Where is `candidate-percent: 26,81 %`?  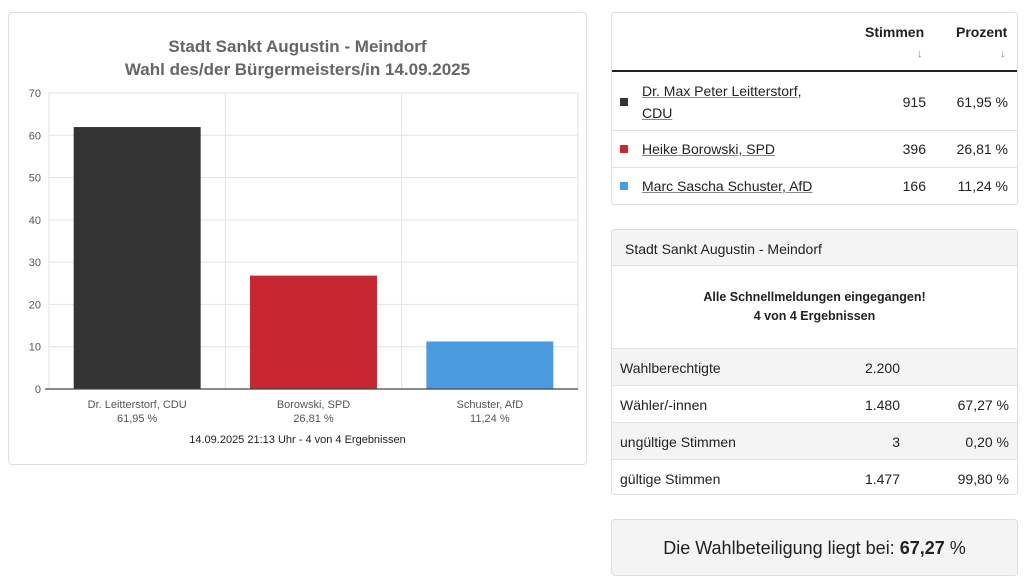
candidate-percent: 26,81 % is located at coordinates (982, 149).